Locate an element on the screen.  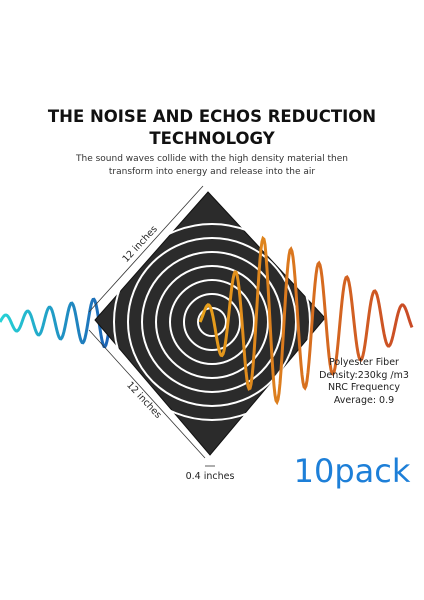
spec-line: NRC Frequency is located at coordinates (364, 387).